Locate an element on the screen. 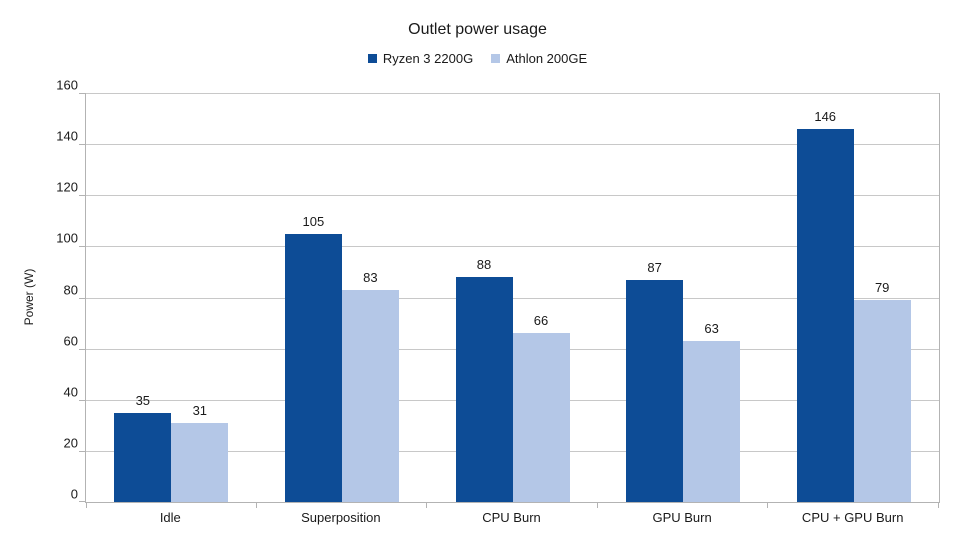  bar-value-athlon-200ge-superposition: 83 is located at coordinates (370, 277).